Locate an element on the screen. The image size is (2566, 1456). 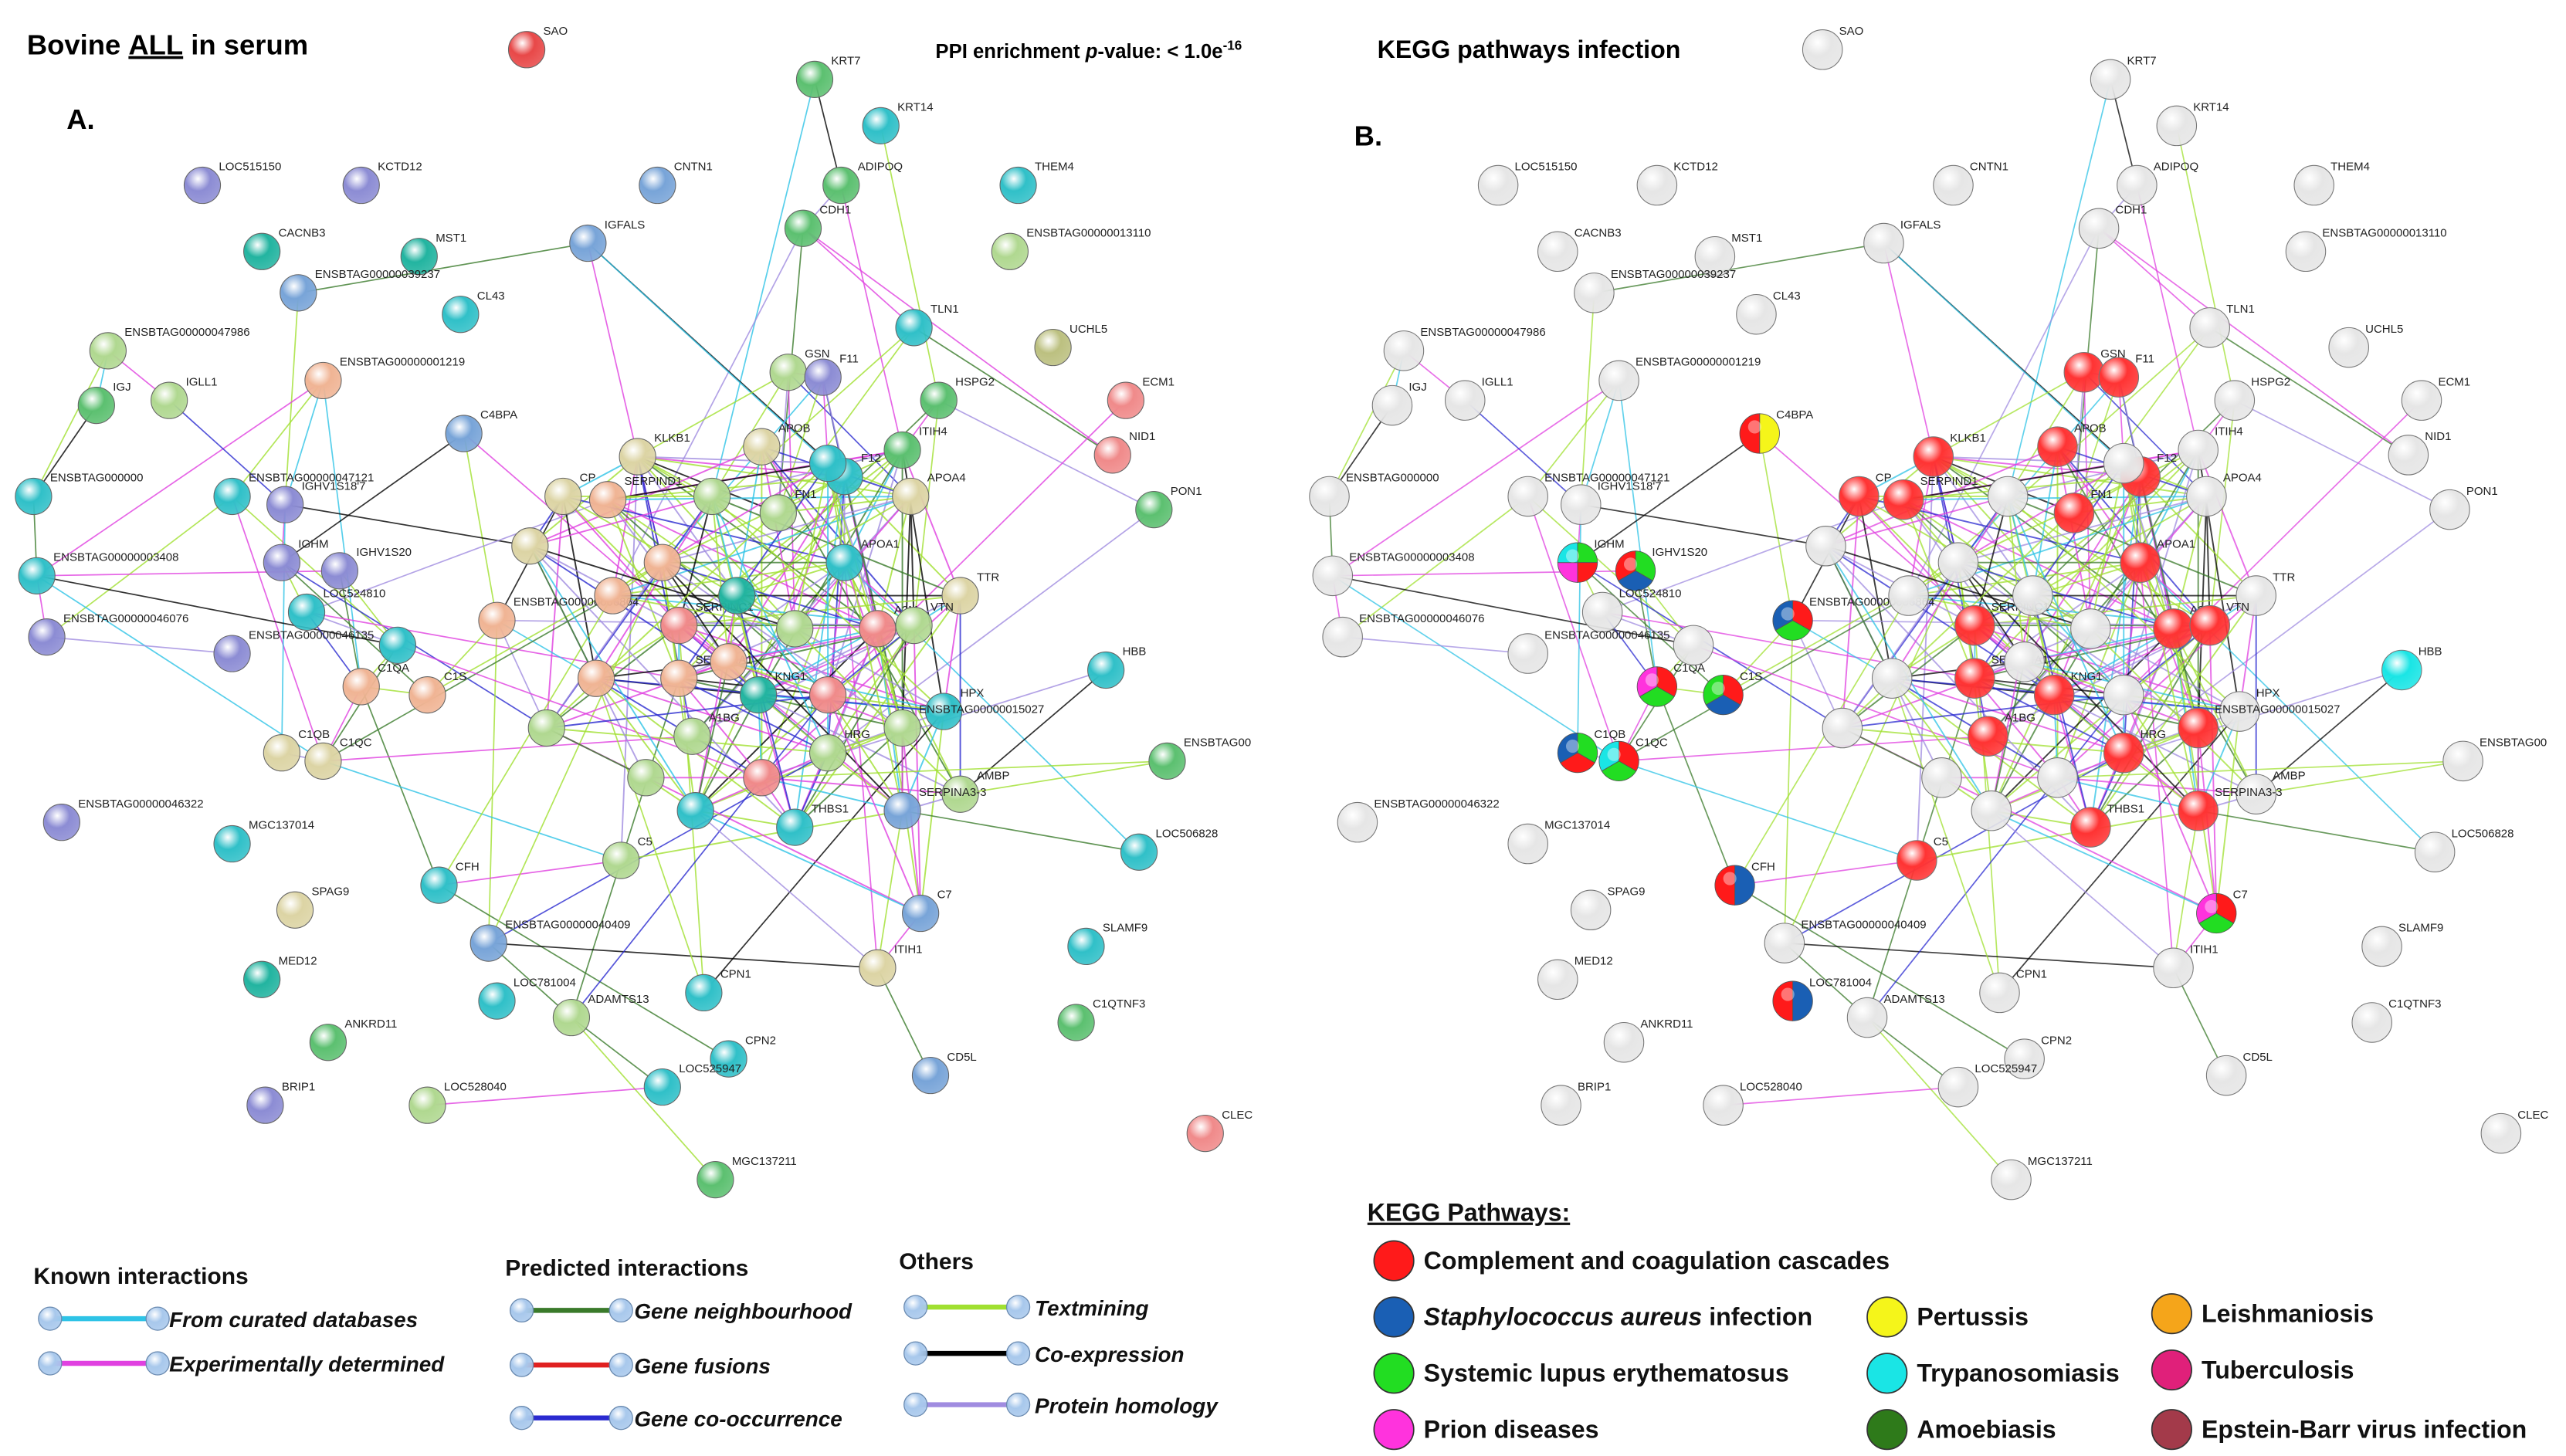
node-label: HSPG2 is located at coordinates (975, 381).